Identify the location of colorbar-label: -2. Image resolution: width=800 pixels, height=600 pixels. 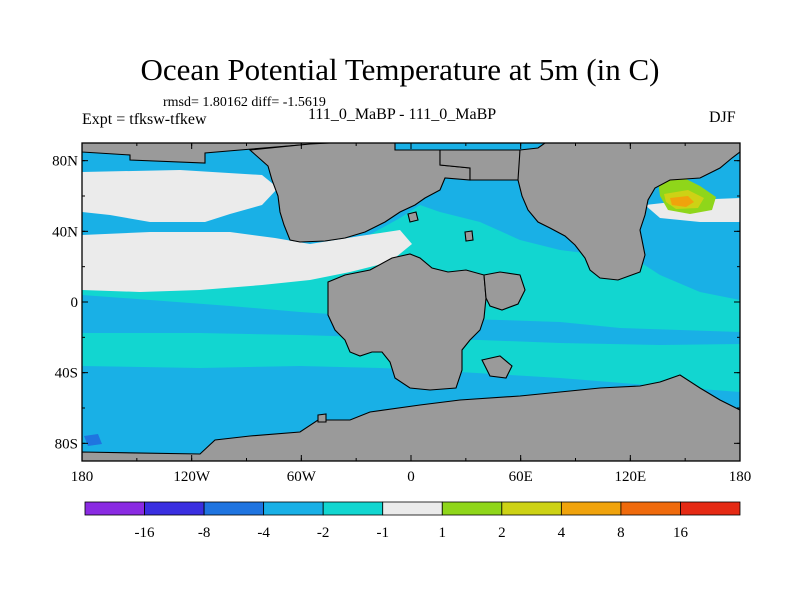
(323, 533).